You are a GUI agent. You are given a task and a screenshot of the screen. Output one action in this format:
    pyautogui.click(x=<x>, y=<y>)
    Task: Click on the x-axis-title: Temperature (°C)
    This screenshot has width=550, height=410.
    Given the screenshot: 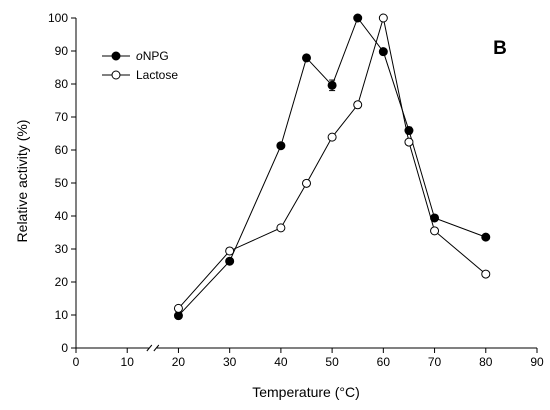 What is the action you would take?
    pyautogui.click(x=306, y=392)
    